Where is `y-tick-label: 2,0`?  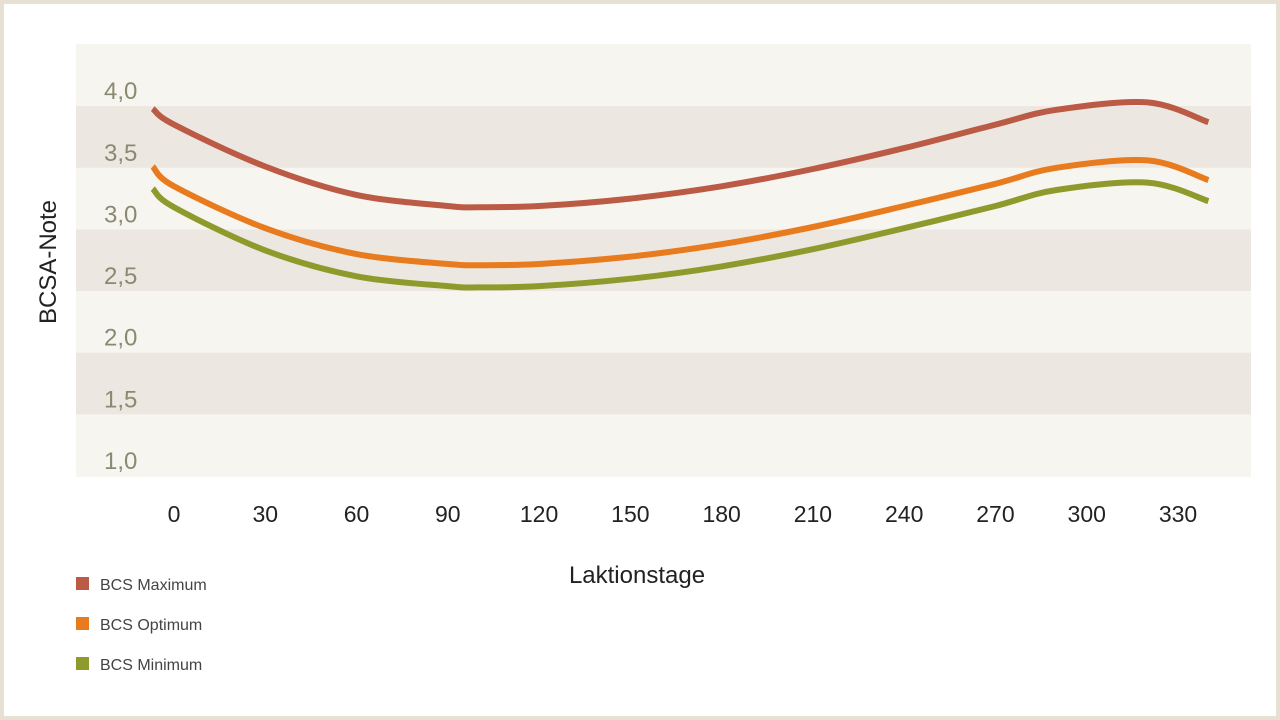 y-tick-label: 2,0 is located at coordinates (120, 338).